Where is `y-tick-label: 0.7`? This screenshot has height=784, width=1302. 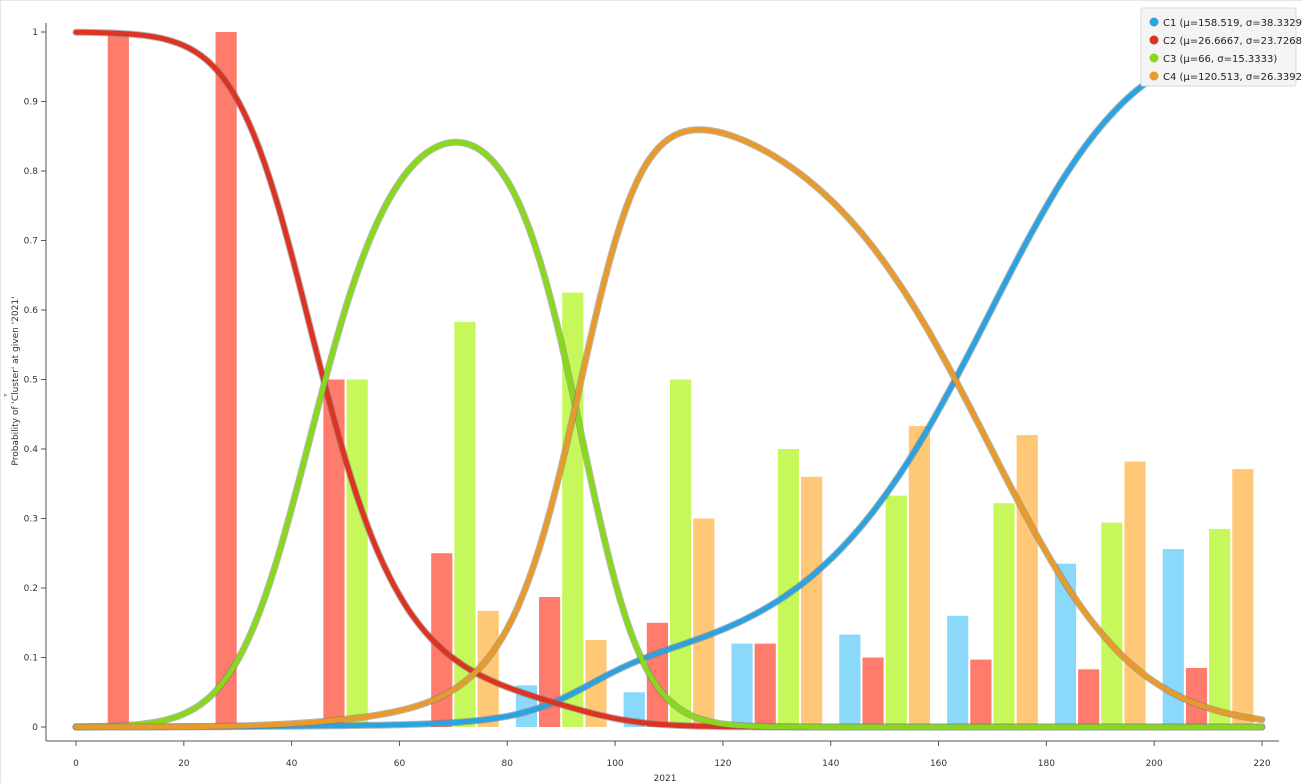 y-tick-label: 0.7 is located at coordinates (31, 242).